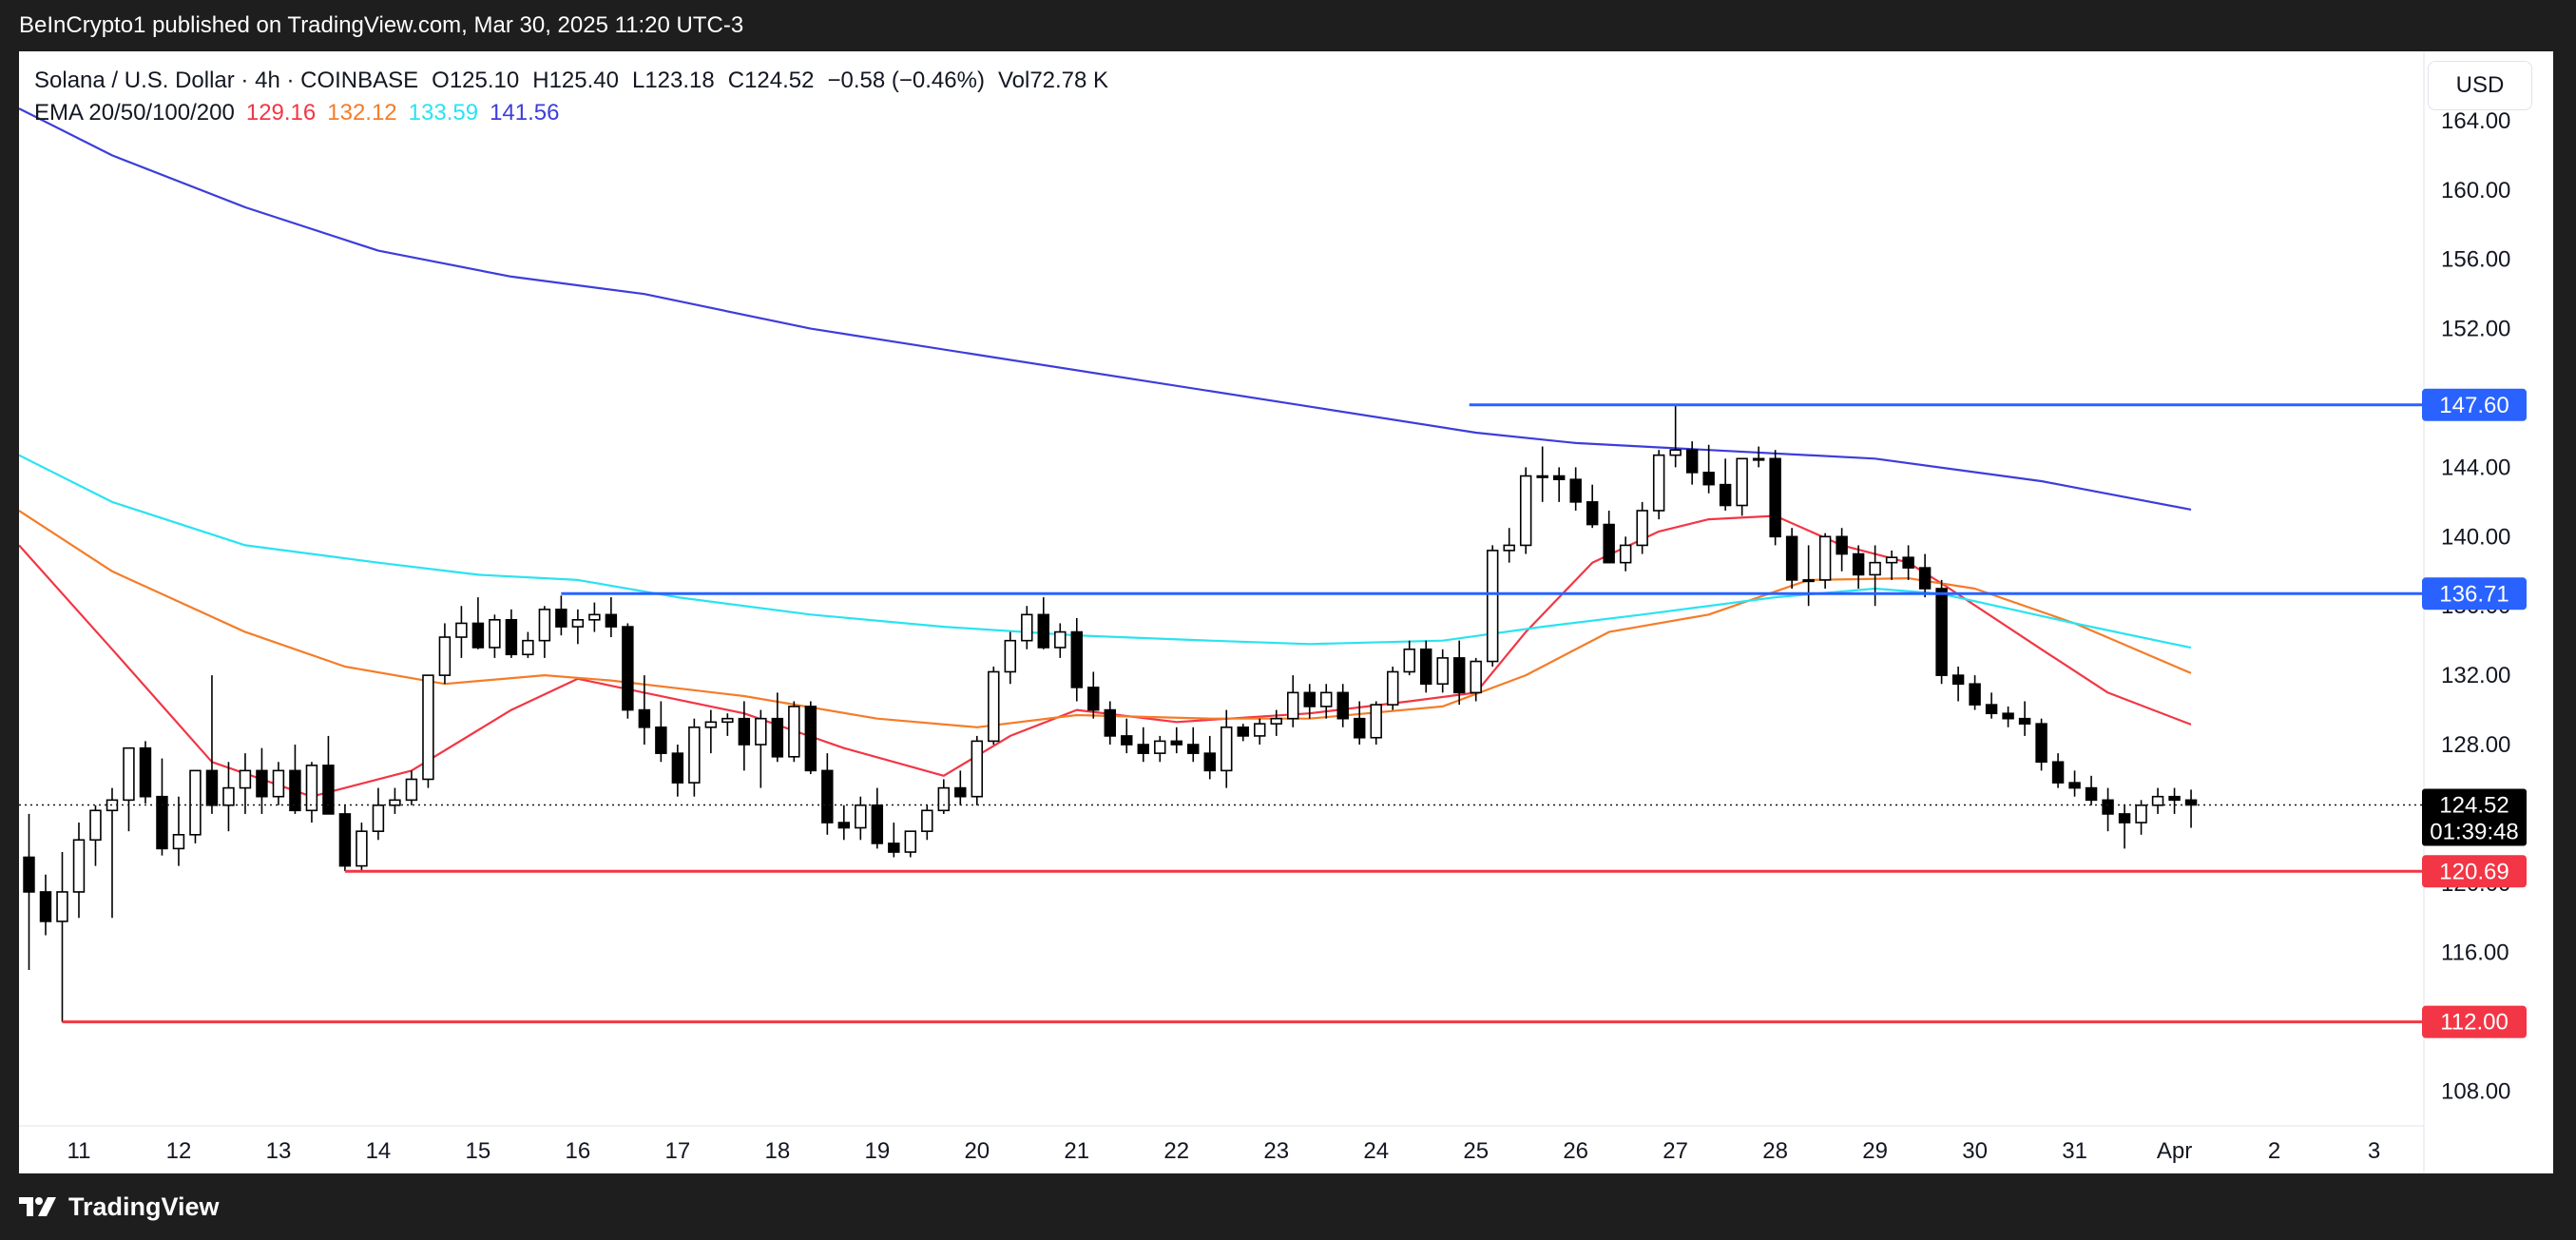 Image resolution: width=2576 pixels, height=1240 pixels. Describe the element at coordinates (2474, 871) in the screenshot. I see `support-120-tag-label: 120.69` at that location.